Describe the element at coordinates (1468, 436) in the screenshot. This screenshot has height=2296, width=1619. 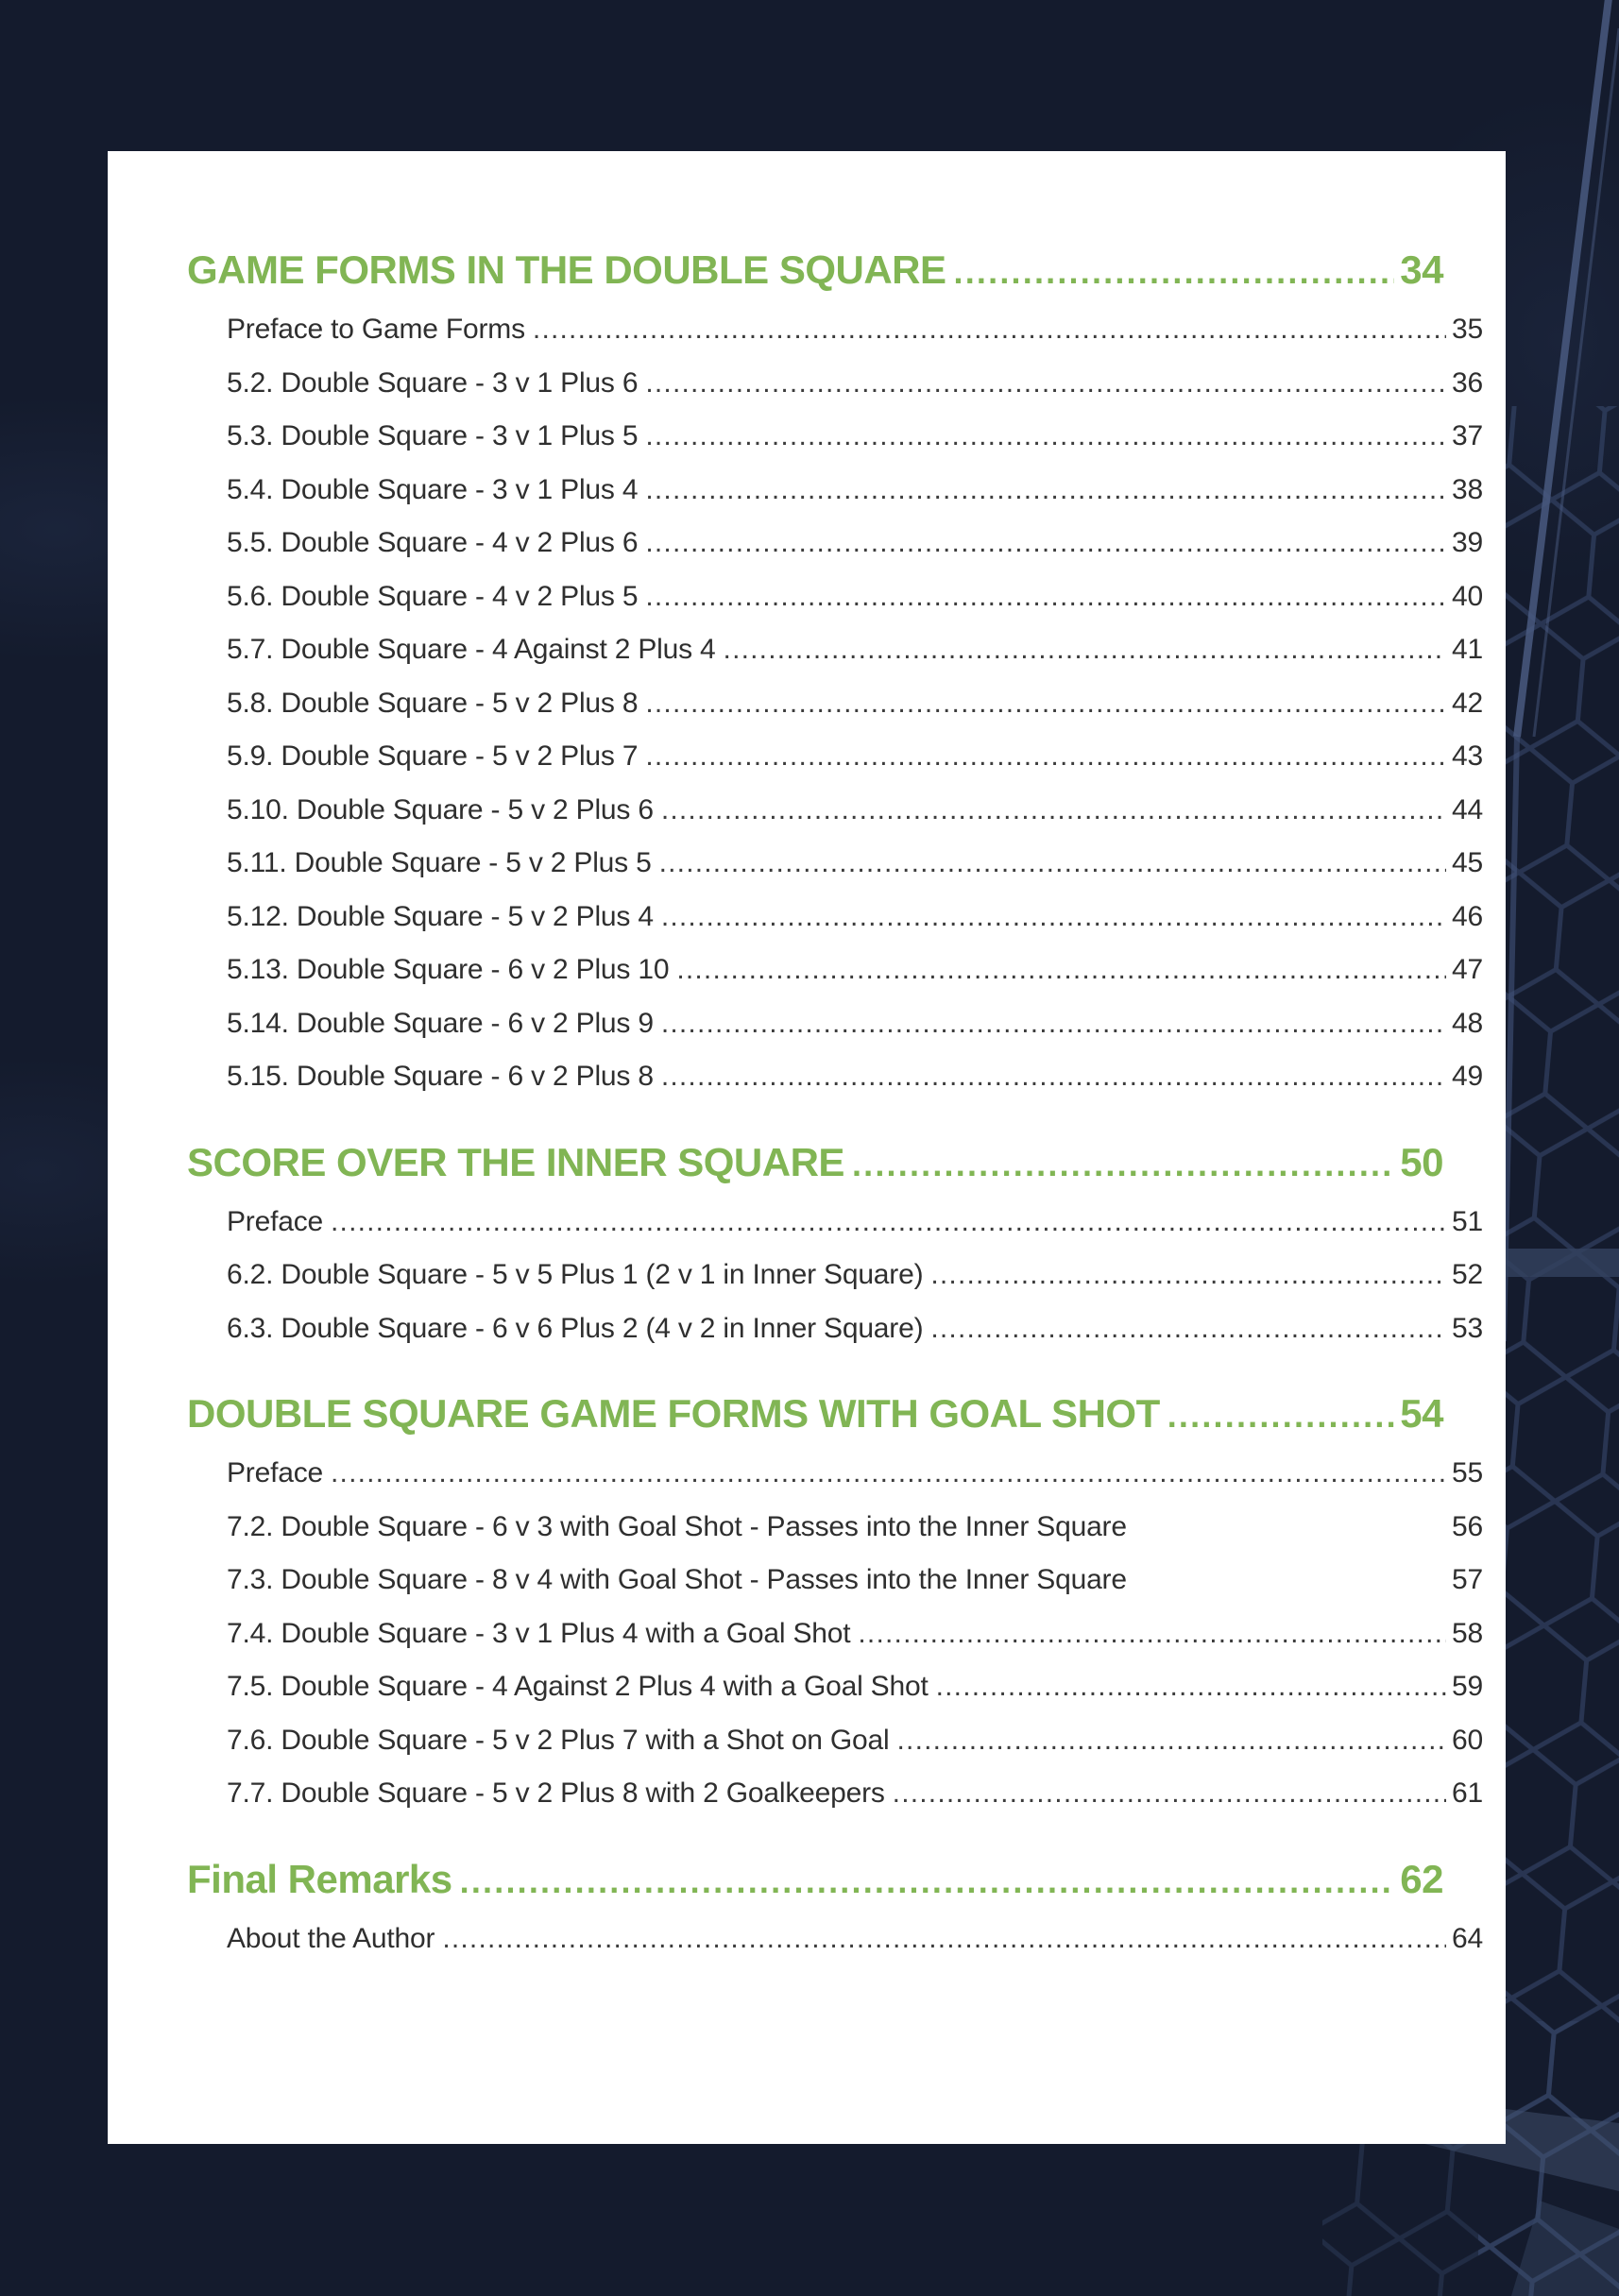
I see `entry-page-number: 37` at that location.